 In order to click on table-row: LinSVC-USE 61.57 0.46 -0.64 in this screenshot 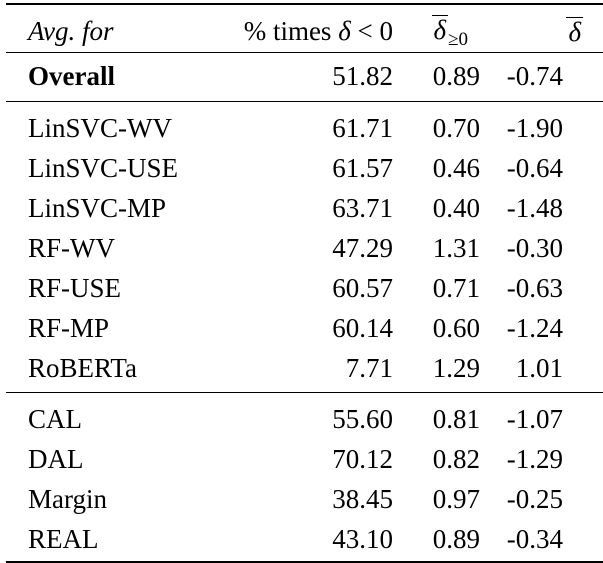, I will do `click(304, 169)`.